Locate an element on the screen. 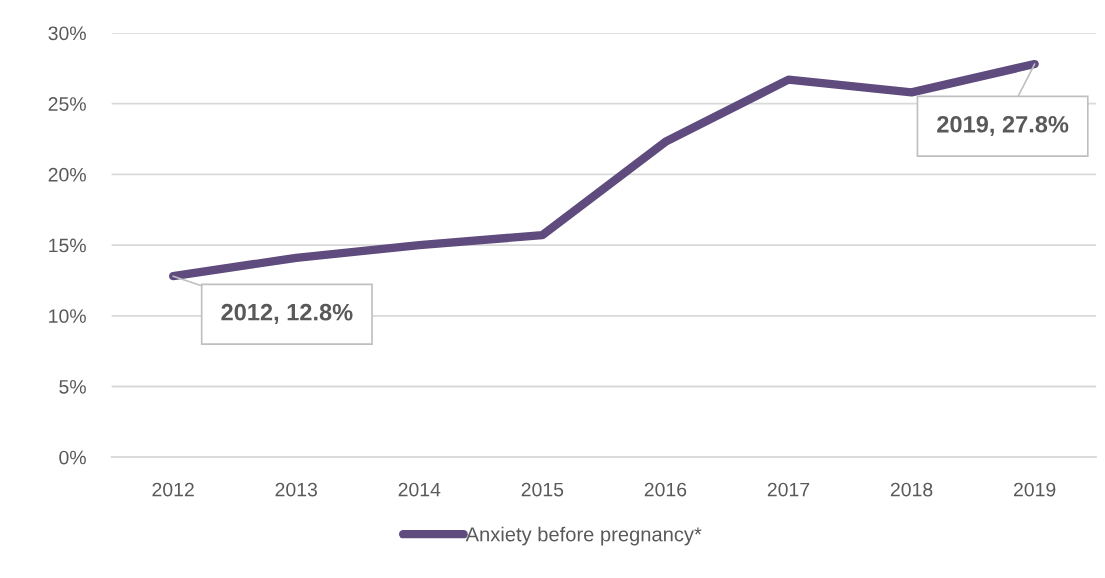  x-tick-label: 2018 is located at coordinates (911, 489).